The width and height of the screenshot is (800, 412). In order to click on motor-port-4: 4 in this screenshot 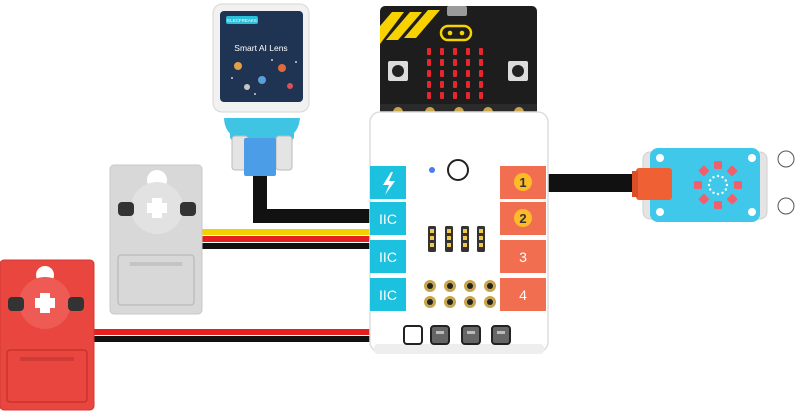, I will do `click(523, 294)`.